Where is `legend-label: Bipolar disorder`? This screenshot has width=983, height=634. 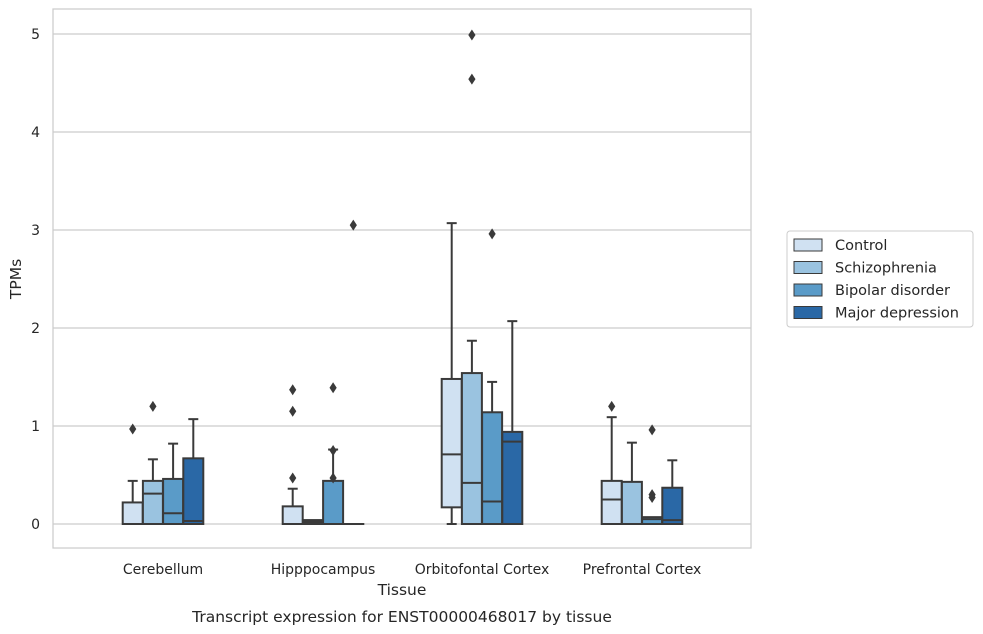 legend-label: Bipolar disorder is located at coordinates (892, 291).